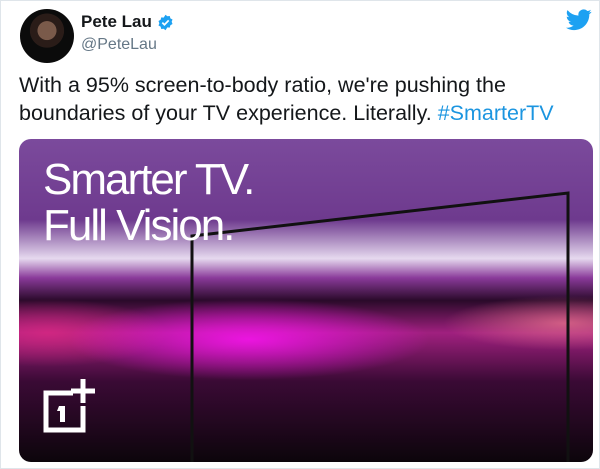 The image size is (600, 469). Describe the element at coordinates (149, 179) in the screenshot. I see `headline-line-1: Smarter TV.` at that location.